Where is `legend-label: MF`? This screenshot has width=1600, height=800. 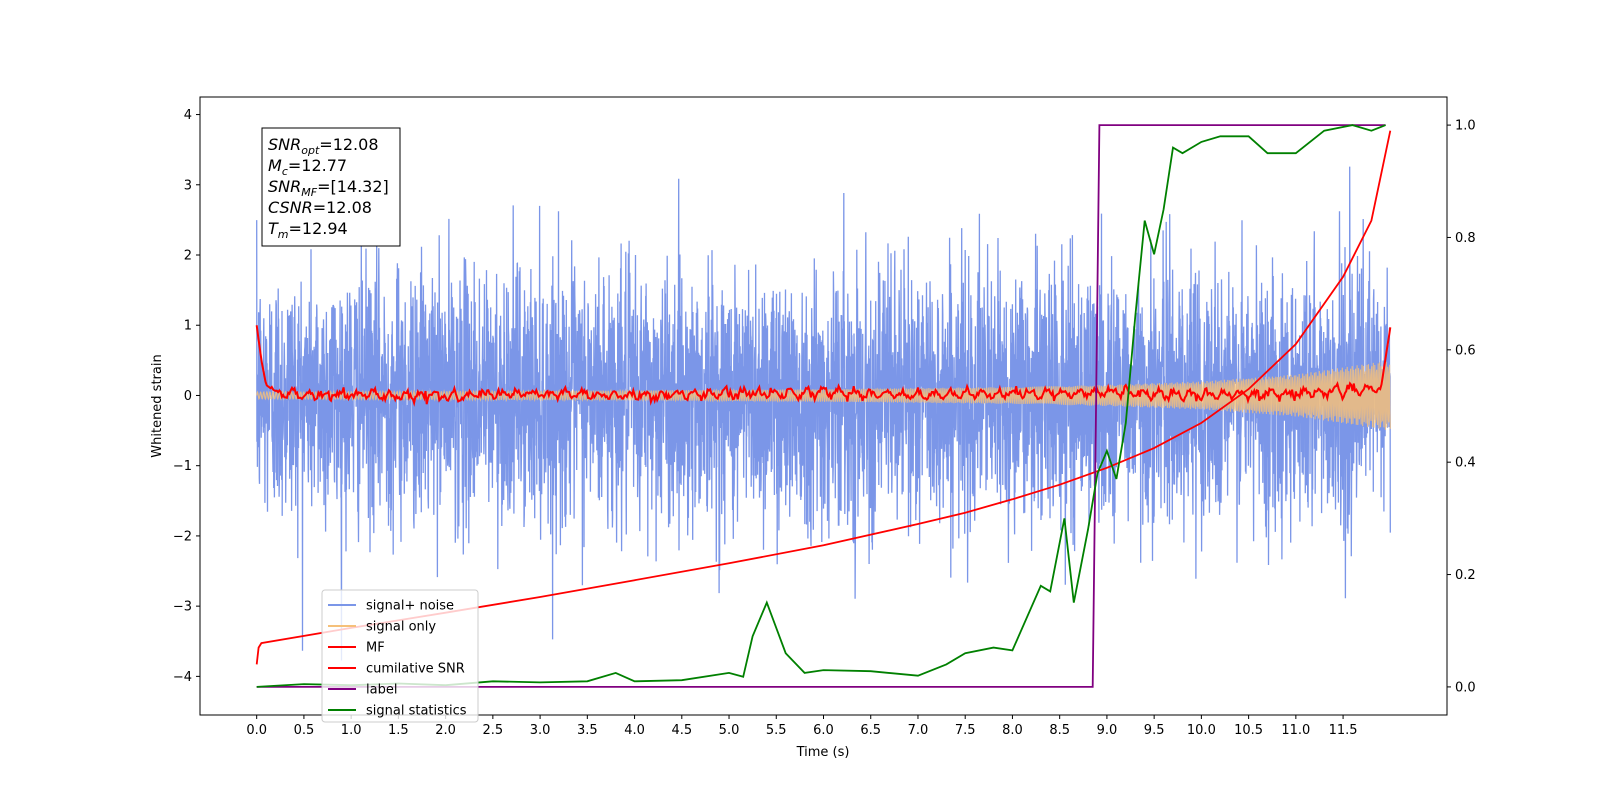 legend-label: MF is located at coordinates (375, 648).